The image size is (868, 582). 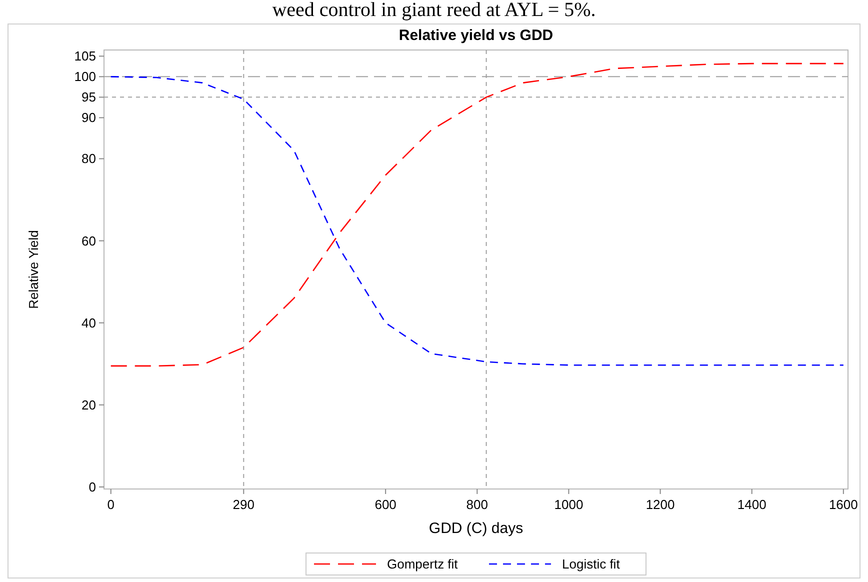 What do you see at coordinates (591, 564) in the screenshot?
I see `legend-label: Logistic fit` at bounding box center [591, 564].